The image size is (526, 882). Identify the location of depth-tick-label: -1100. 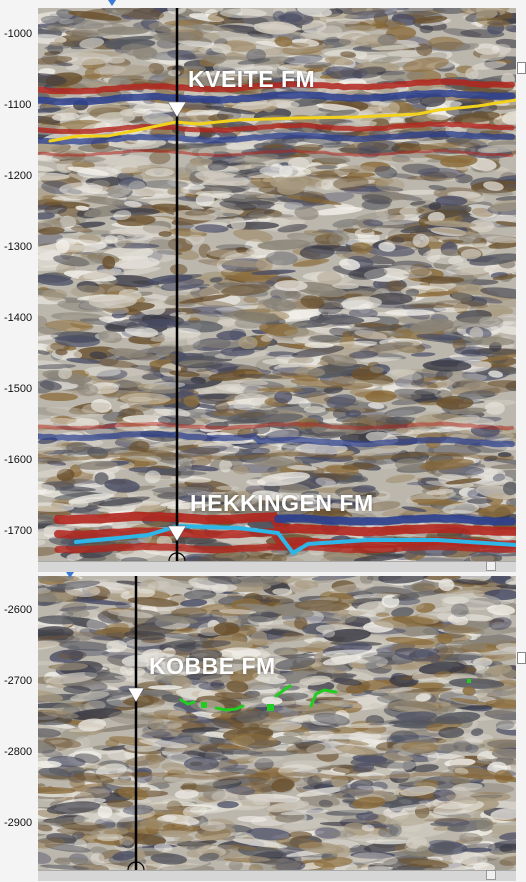
(18, 105).